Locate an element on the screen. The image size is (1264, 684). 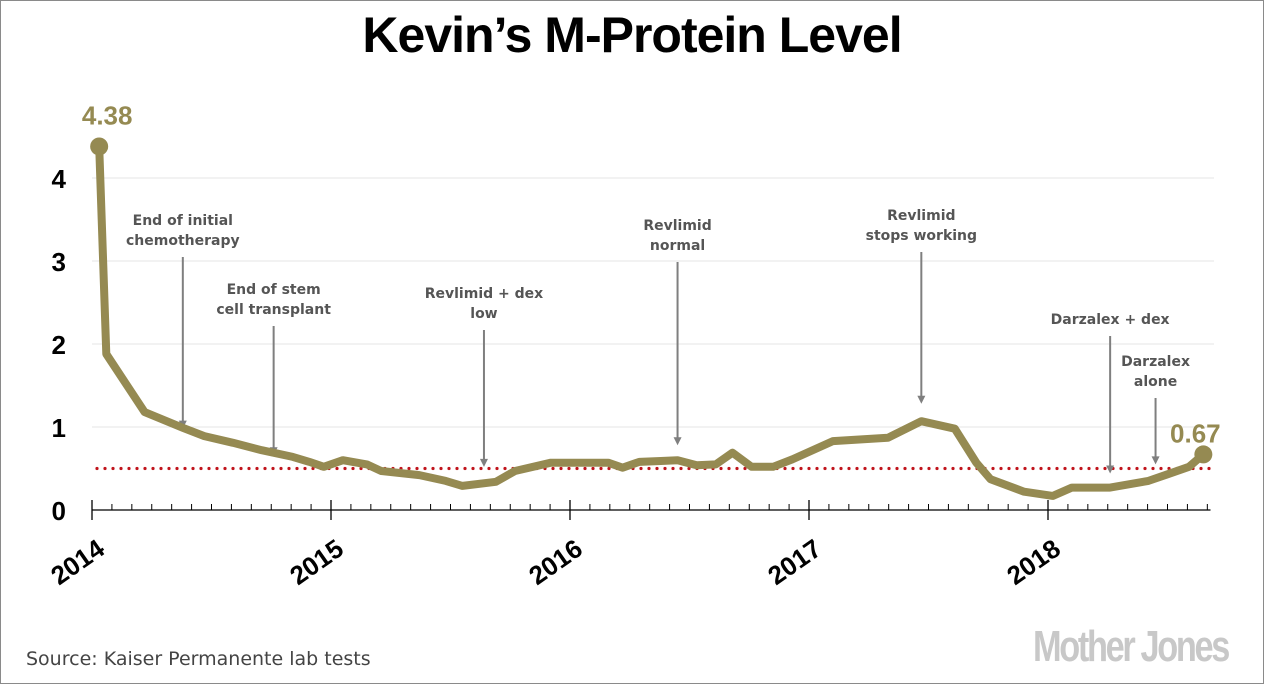
x-tick-label-2016: 2016 is located at coordinates (555, 562).